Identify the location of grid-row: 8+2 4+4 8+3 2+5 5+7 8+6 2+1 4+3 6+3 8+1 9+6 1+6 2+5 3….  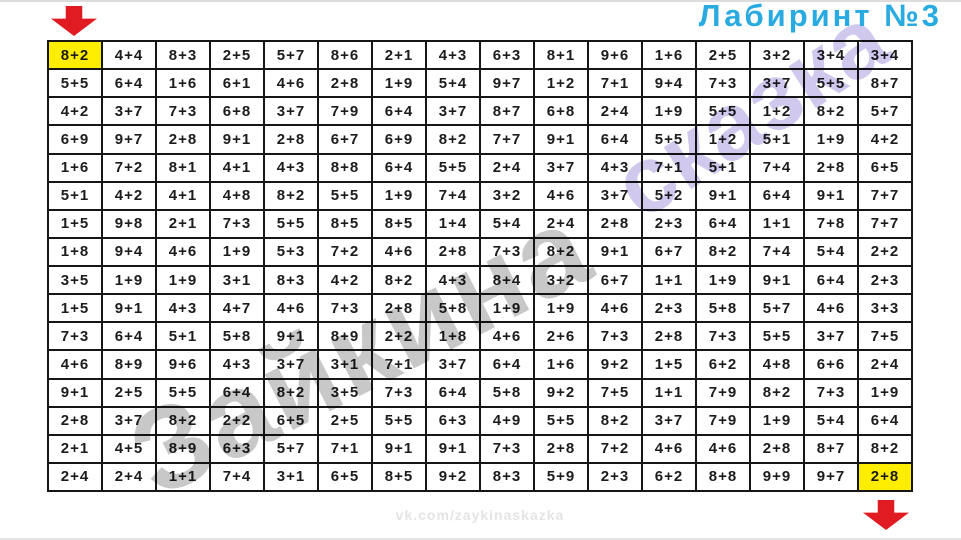
(480, 55).